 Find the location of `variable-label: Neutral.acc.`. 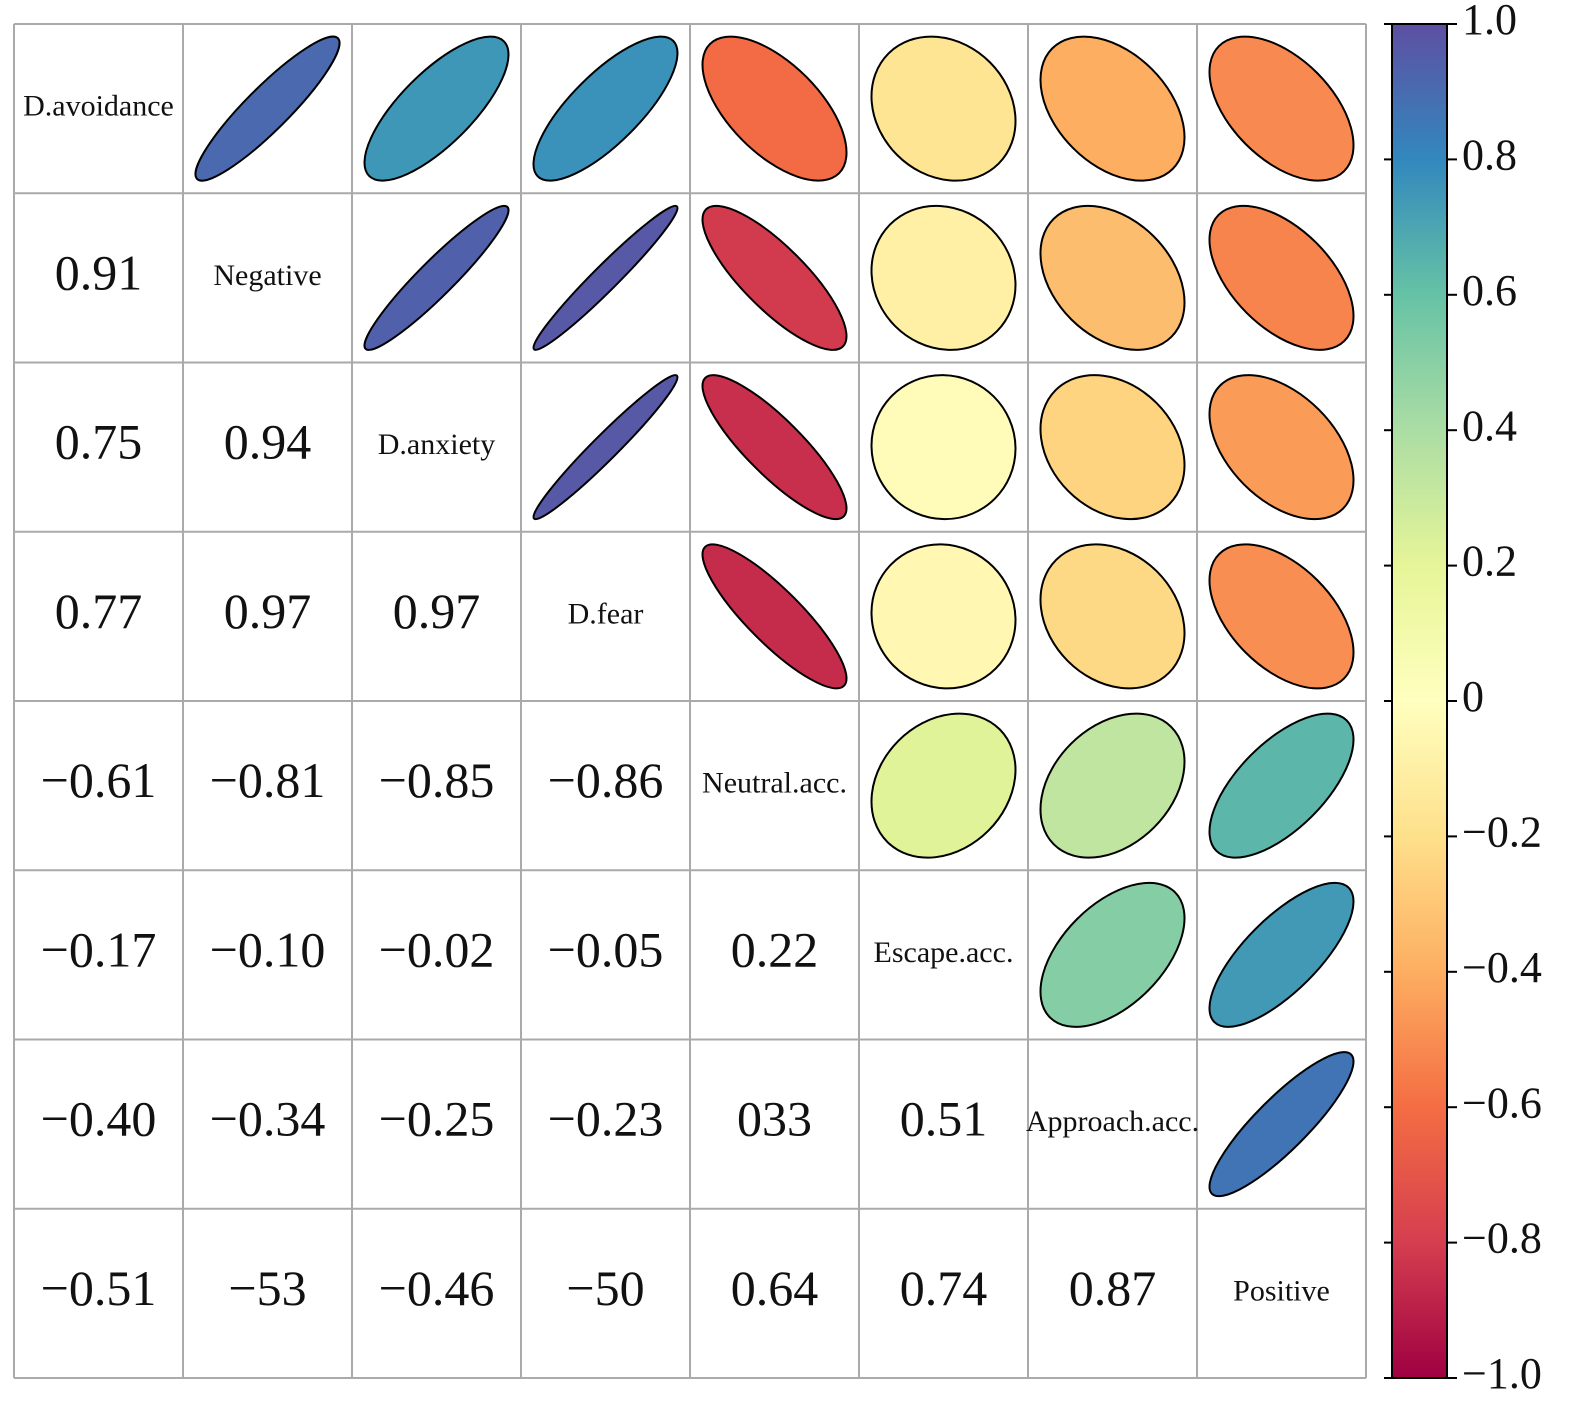

variable-label: Neutral.acc. is located at coordinates (774, 783).